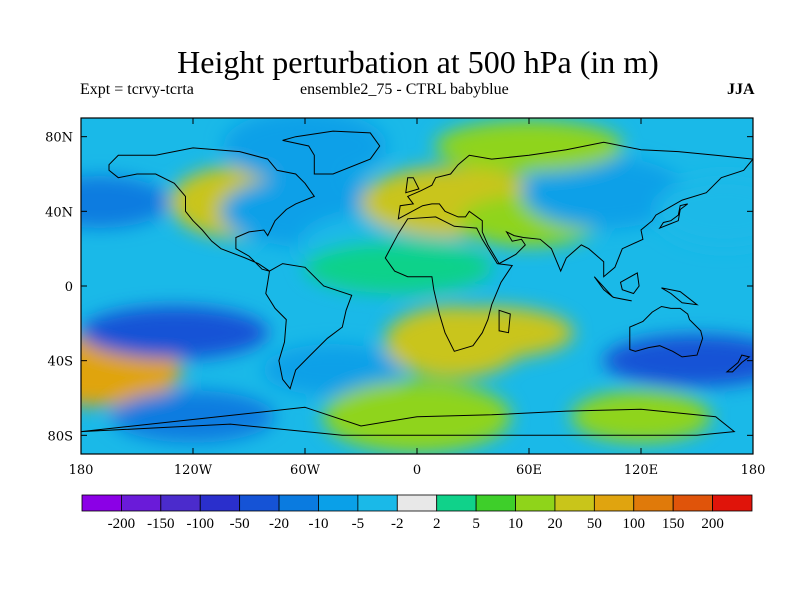 The height and width of the screenshot is (600, 800). Describe the element at coordinates (634, 524) in the screenshot. I see `colorbar-label: 100` at that location.